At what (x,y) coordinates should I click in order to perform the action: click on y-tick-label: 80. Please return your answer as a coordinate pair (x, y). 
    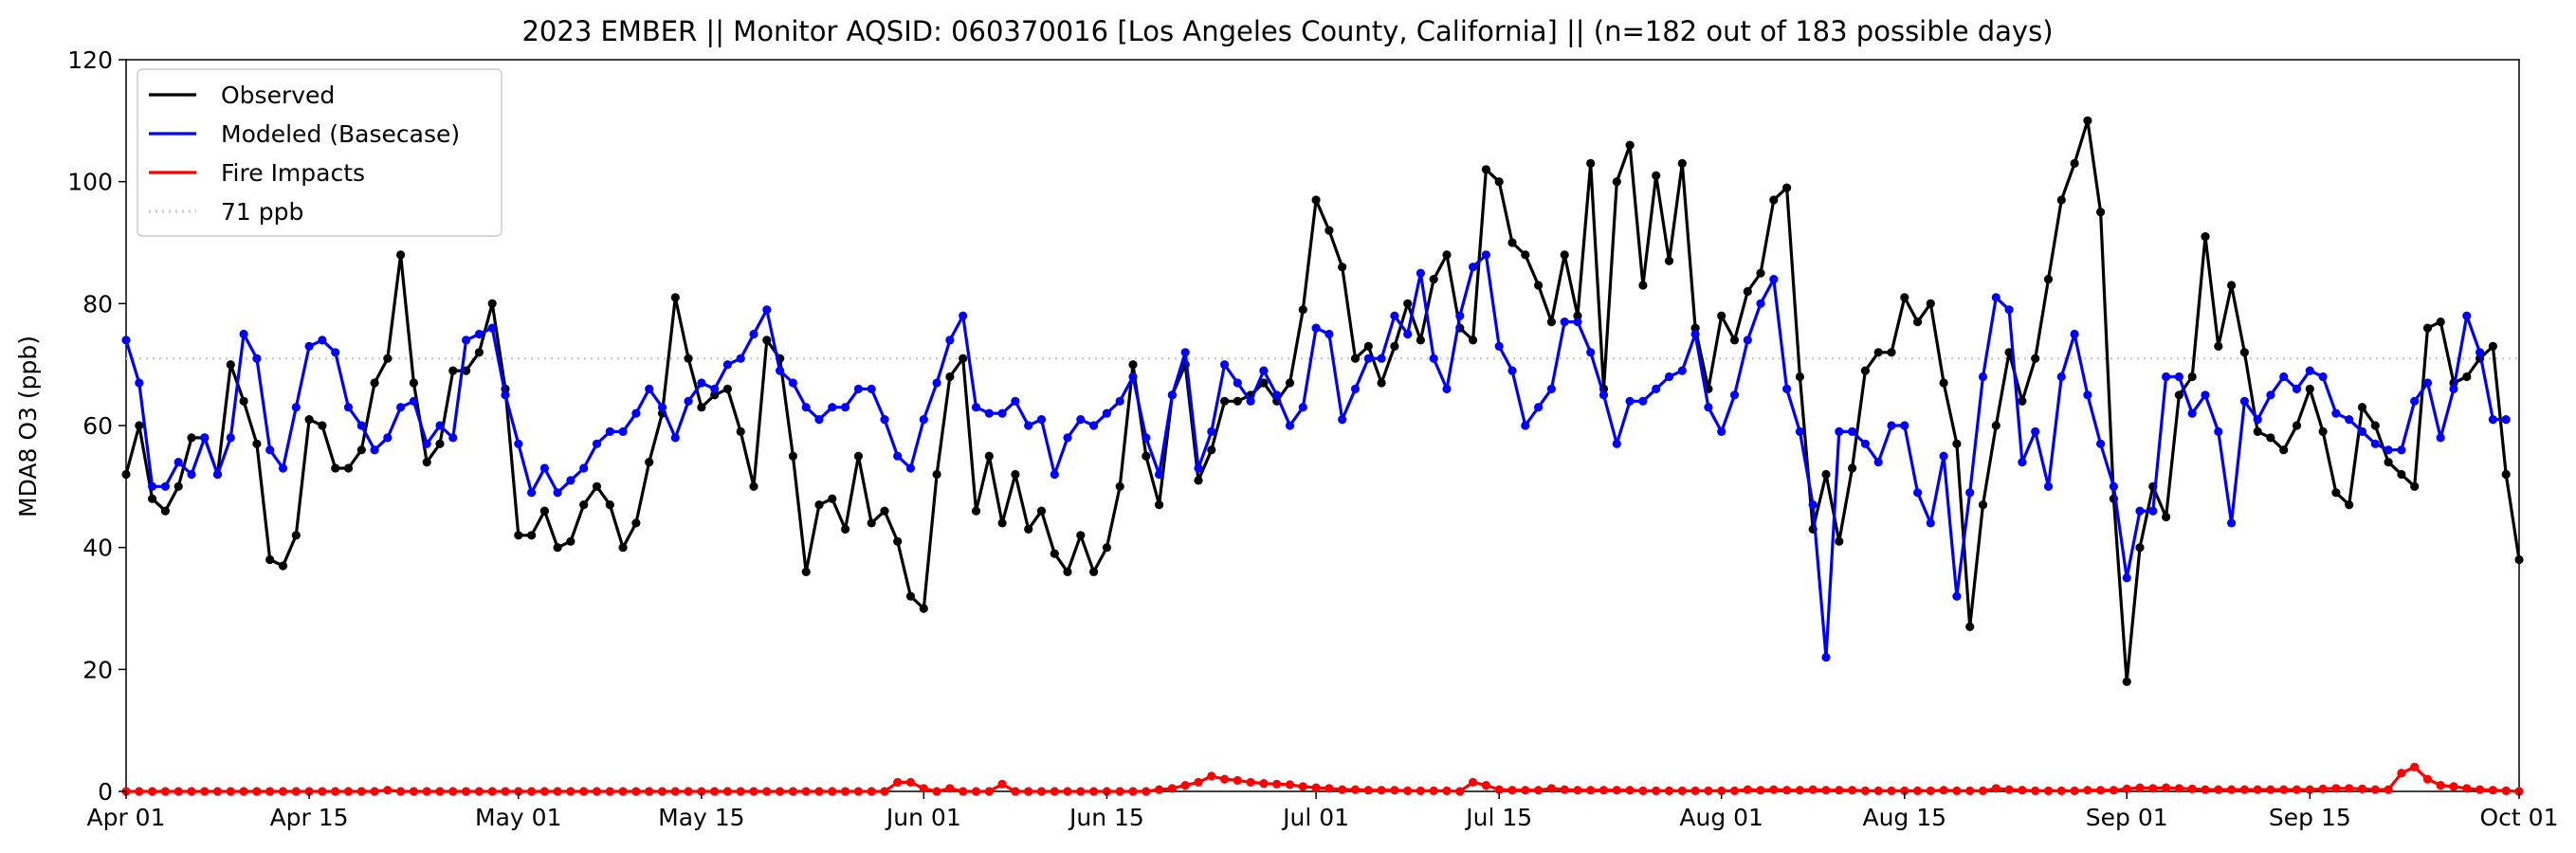
    Looking at the image, I should click on (97, 304).